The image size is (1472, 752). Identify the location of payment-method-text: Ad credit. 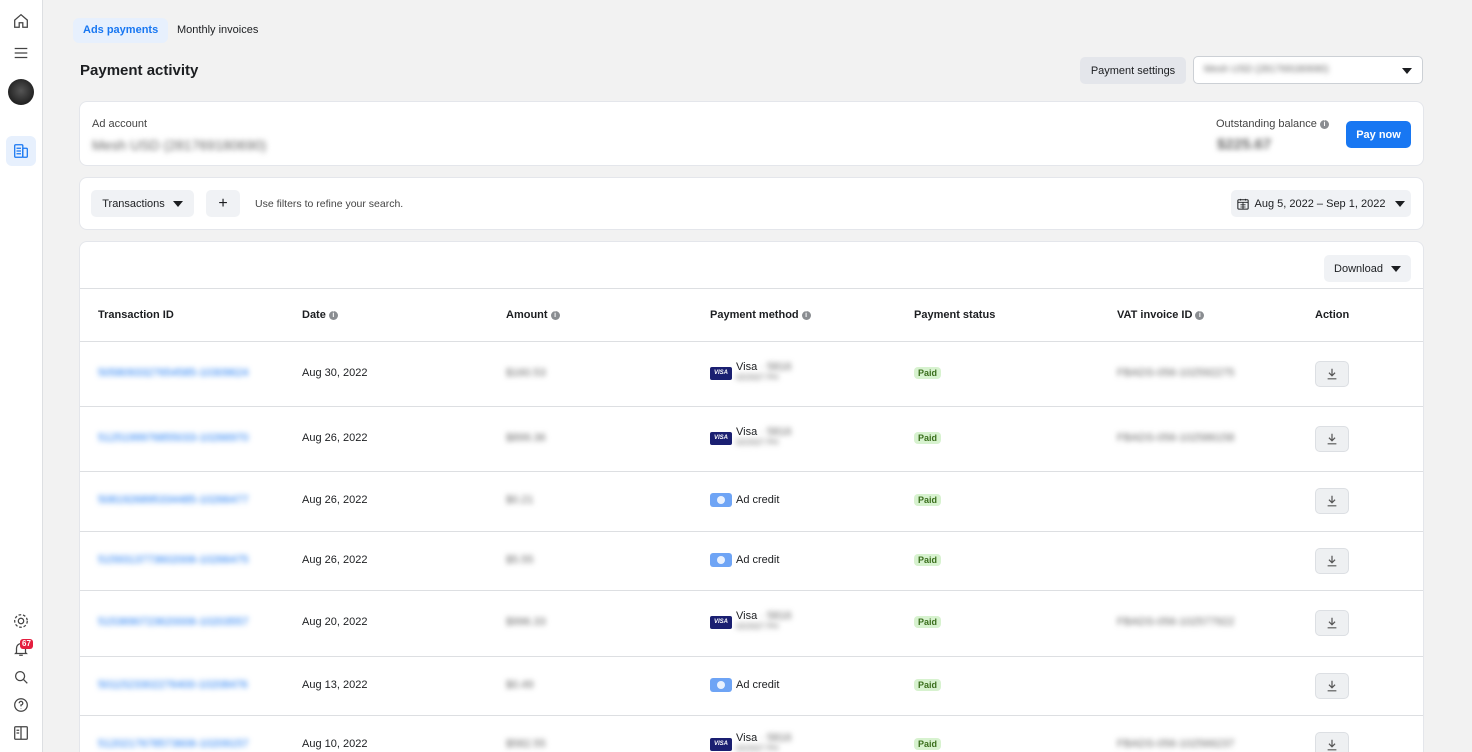
(757, 560).